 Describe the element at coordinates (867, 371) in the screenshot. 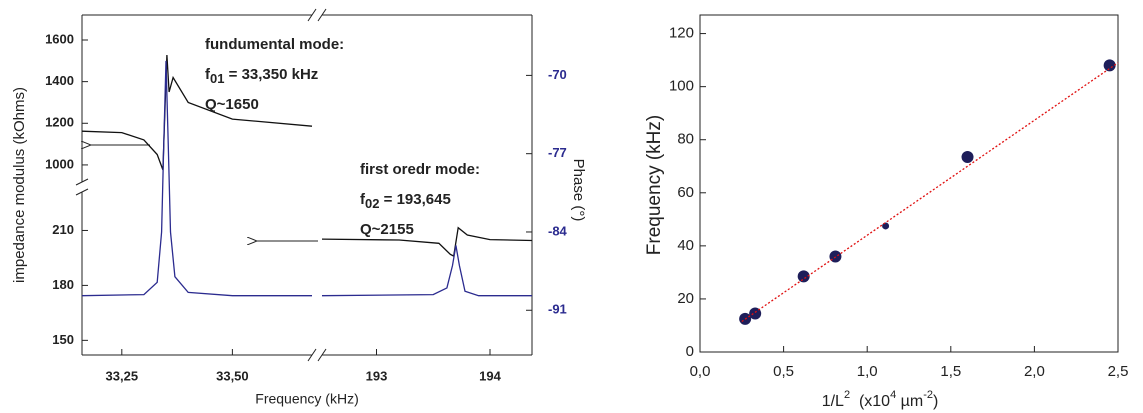

I see `x-tick-label: 1,0` at that location.